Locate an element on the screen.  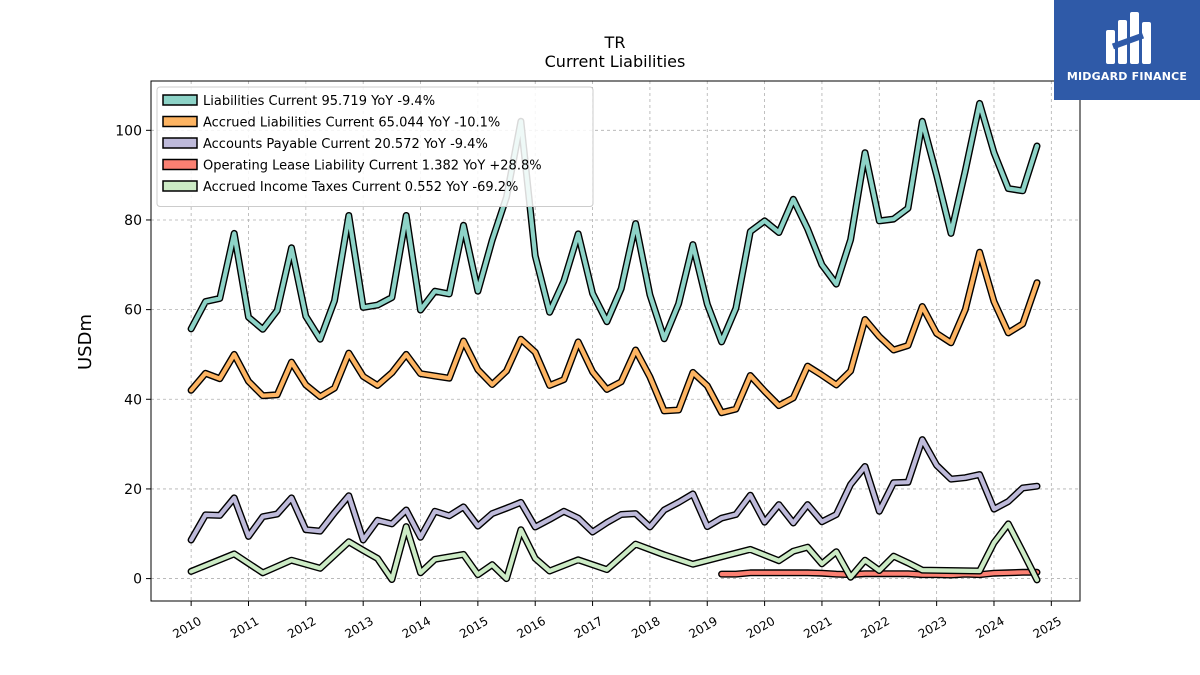
x-tick-label: 2011 is located at coordinates (244, 627).